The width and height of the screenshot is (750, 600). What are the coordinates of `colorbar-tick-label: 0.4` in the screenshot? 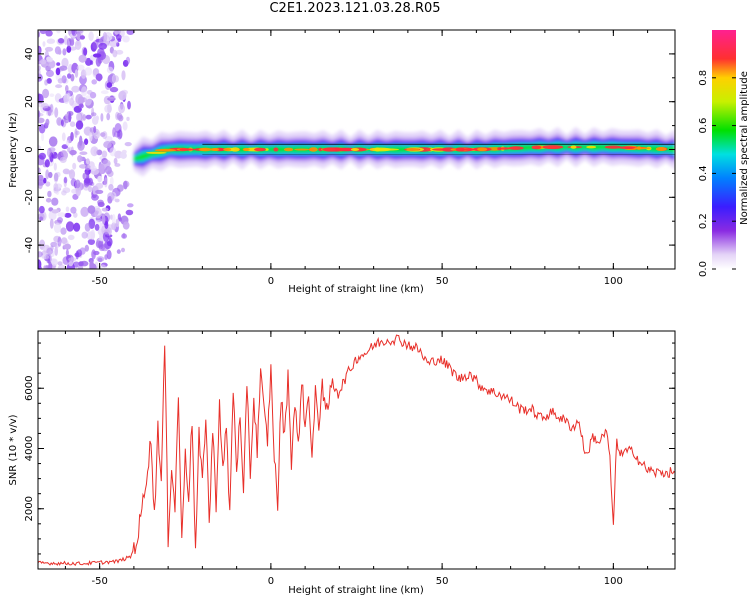 It's located at (703, 173).